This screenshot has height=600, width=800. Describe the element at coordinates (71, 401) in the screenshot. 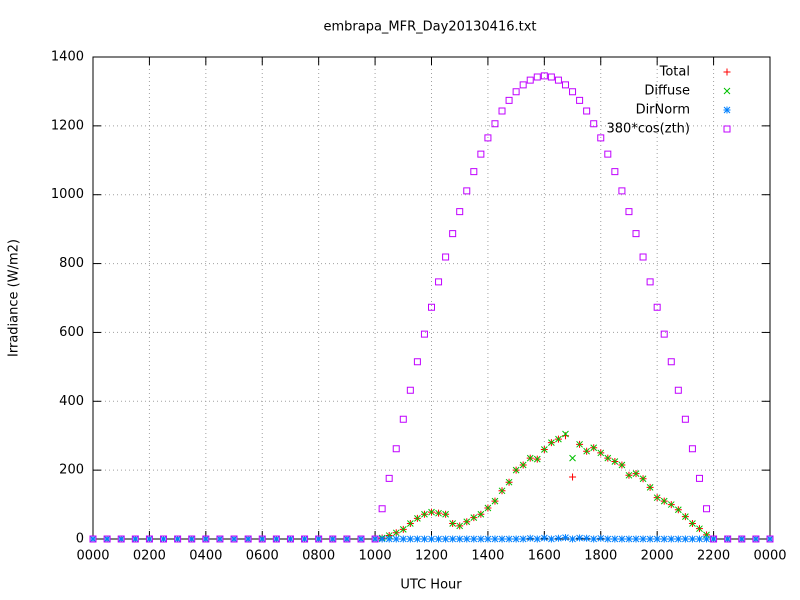

I see `y-tick-label: 400` at that location.